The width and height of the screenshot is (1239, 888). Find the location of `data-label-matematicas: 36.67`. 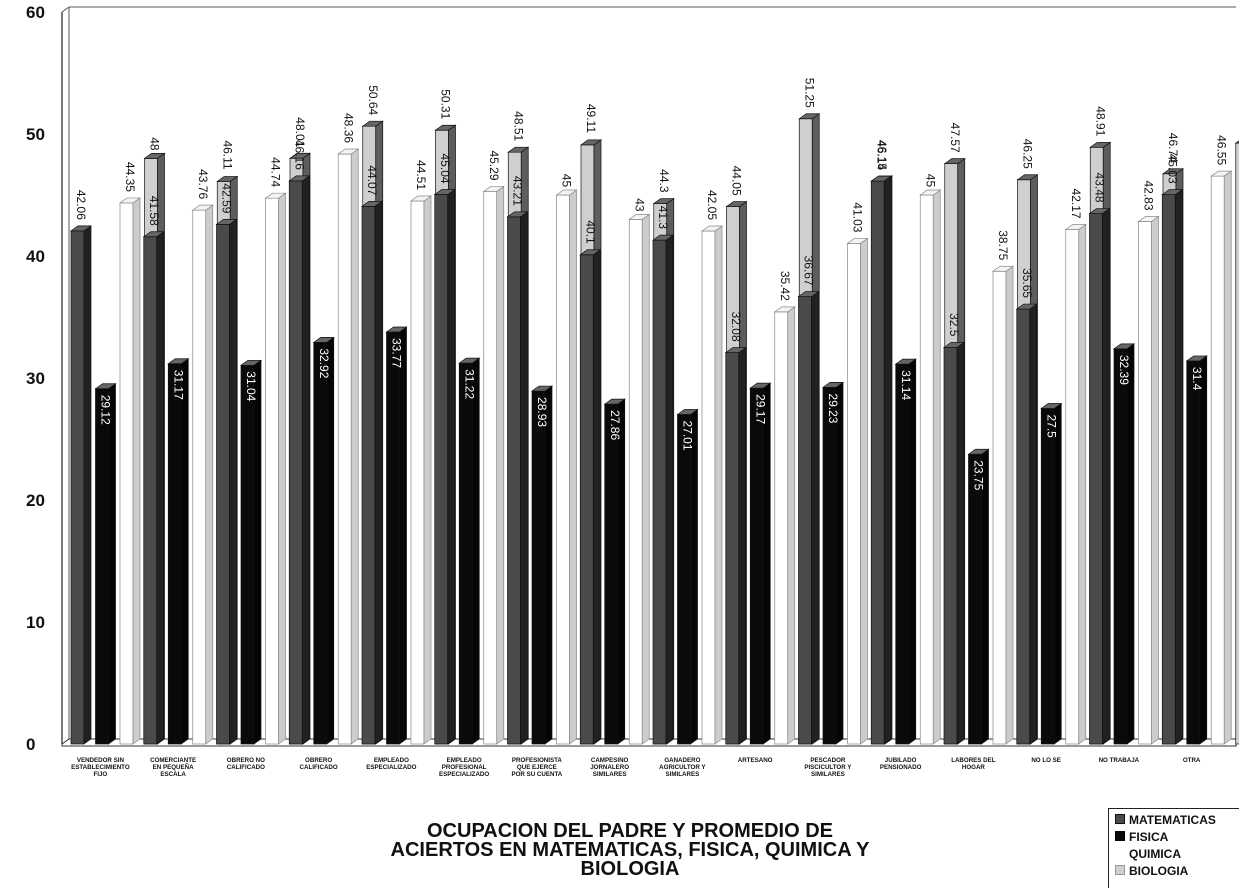

data-label-matematicas: 36.67 is located at coordinates (809, 271).